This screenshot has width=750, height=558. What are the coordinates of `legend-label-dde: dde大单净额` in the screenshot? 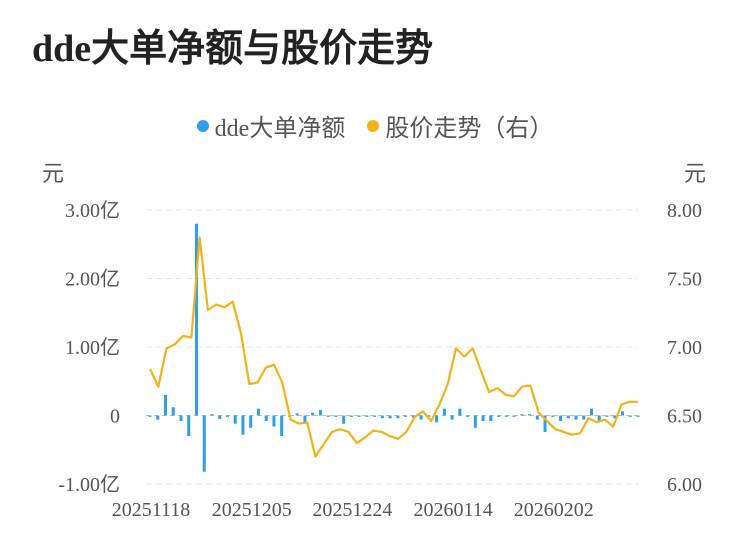 It's located at (280, 129).